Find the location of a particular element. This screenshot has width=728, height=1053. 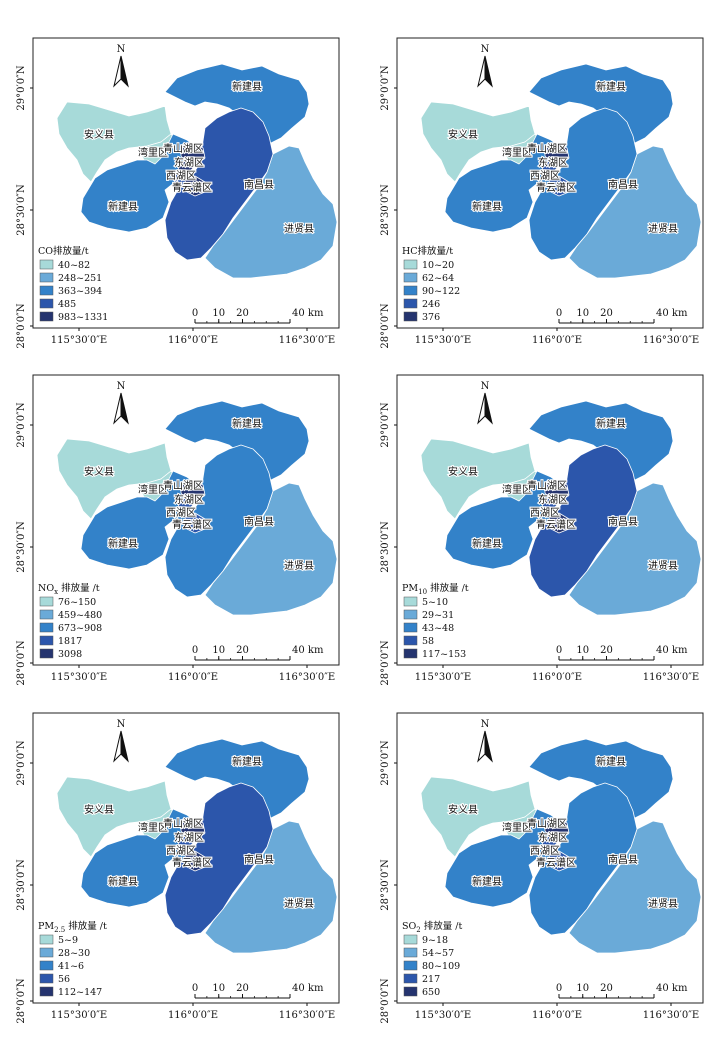

legend-item: 43~48 is located at coordinates (438, 628).